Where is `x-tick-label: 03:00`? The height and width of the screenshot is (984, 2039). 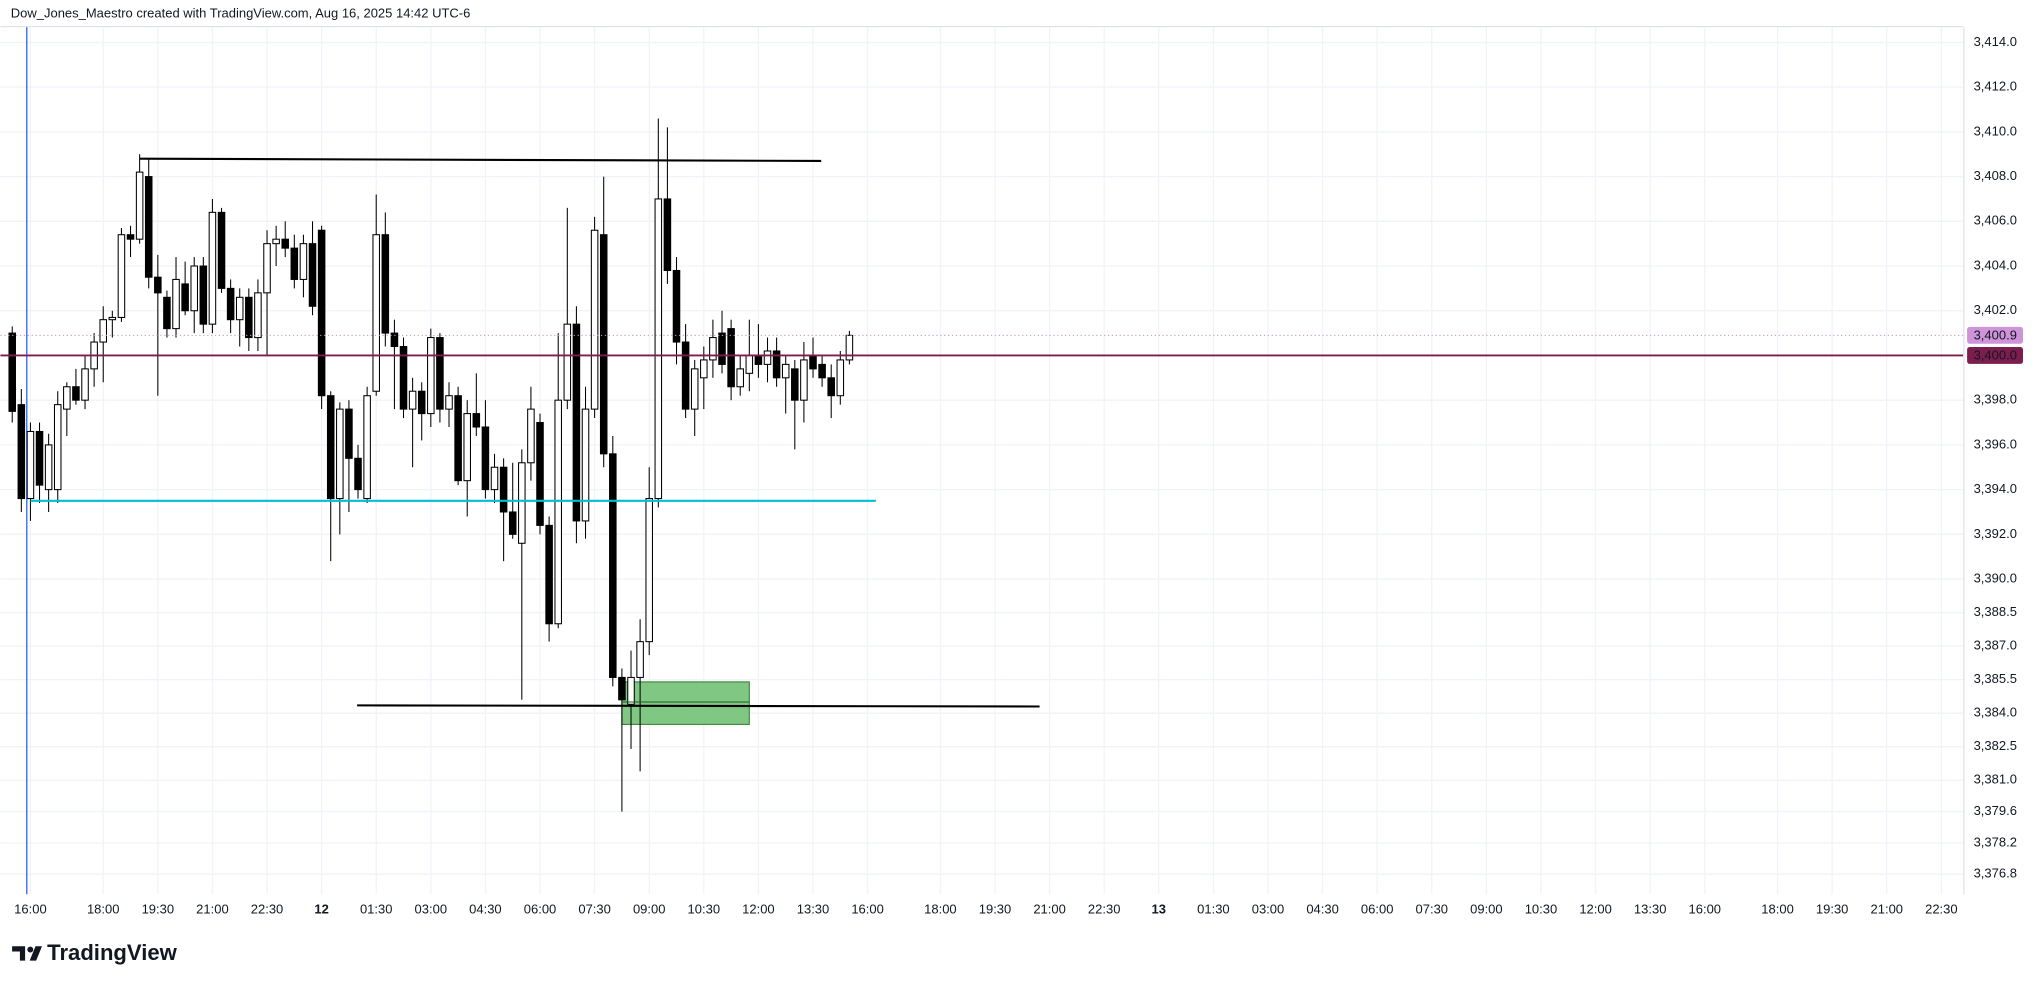 x-tick-label: 03:00 is located at coordinates (431, 908).